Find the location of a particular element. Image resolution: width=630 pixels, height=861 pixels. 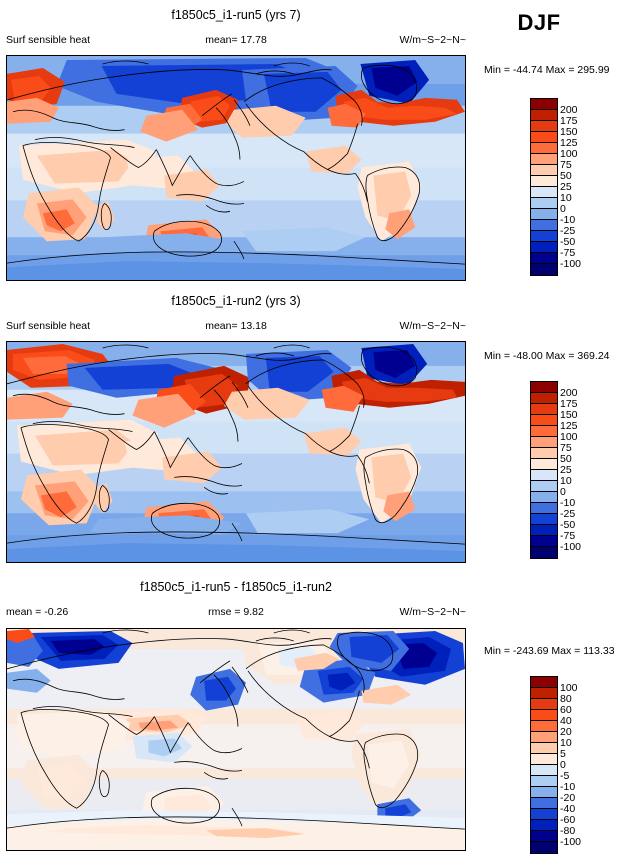

colorbar-tick: -40 is located at coordinates (568, 809).